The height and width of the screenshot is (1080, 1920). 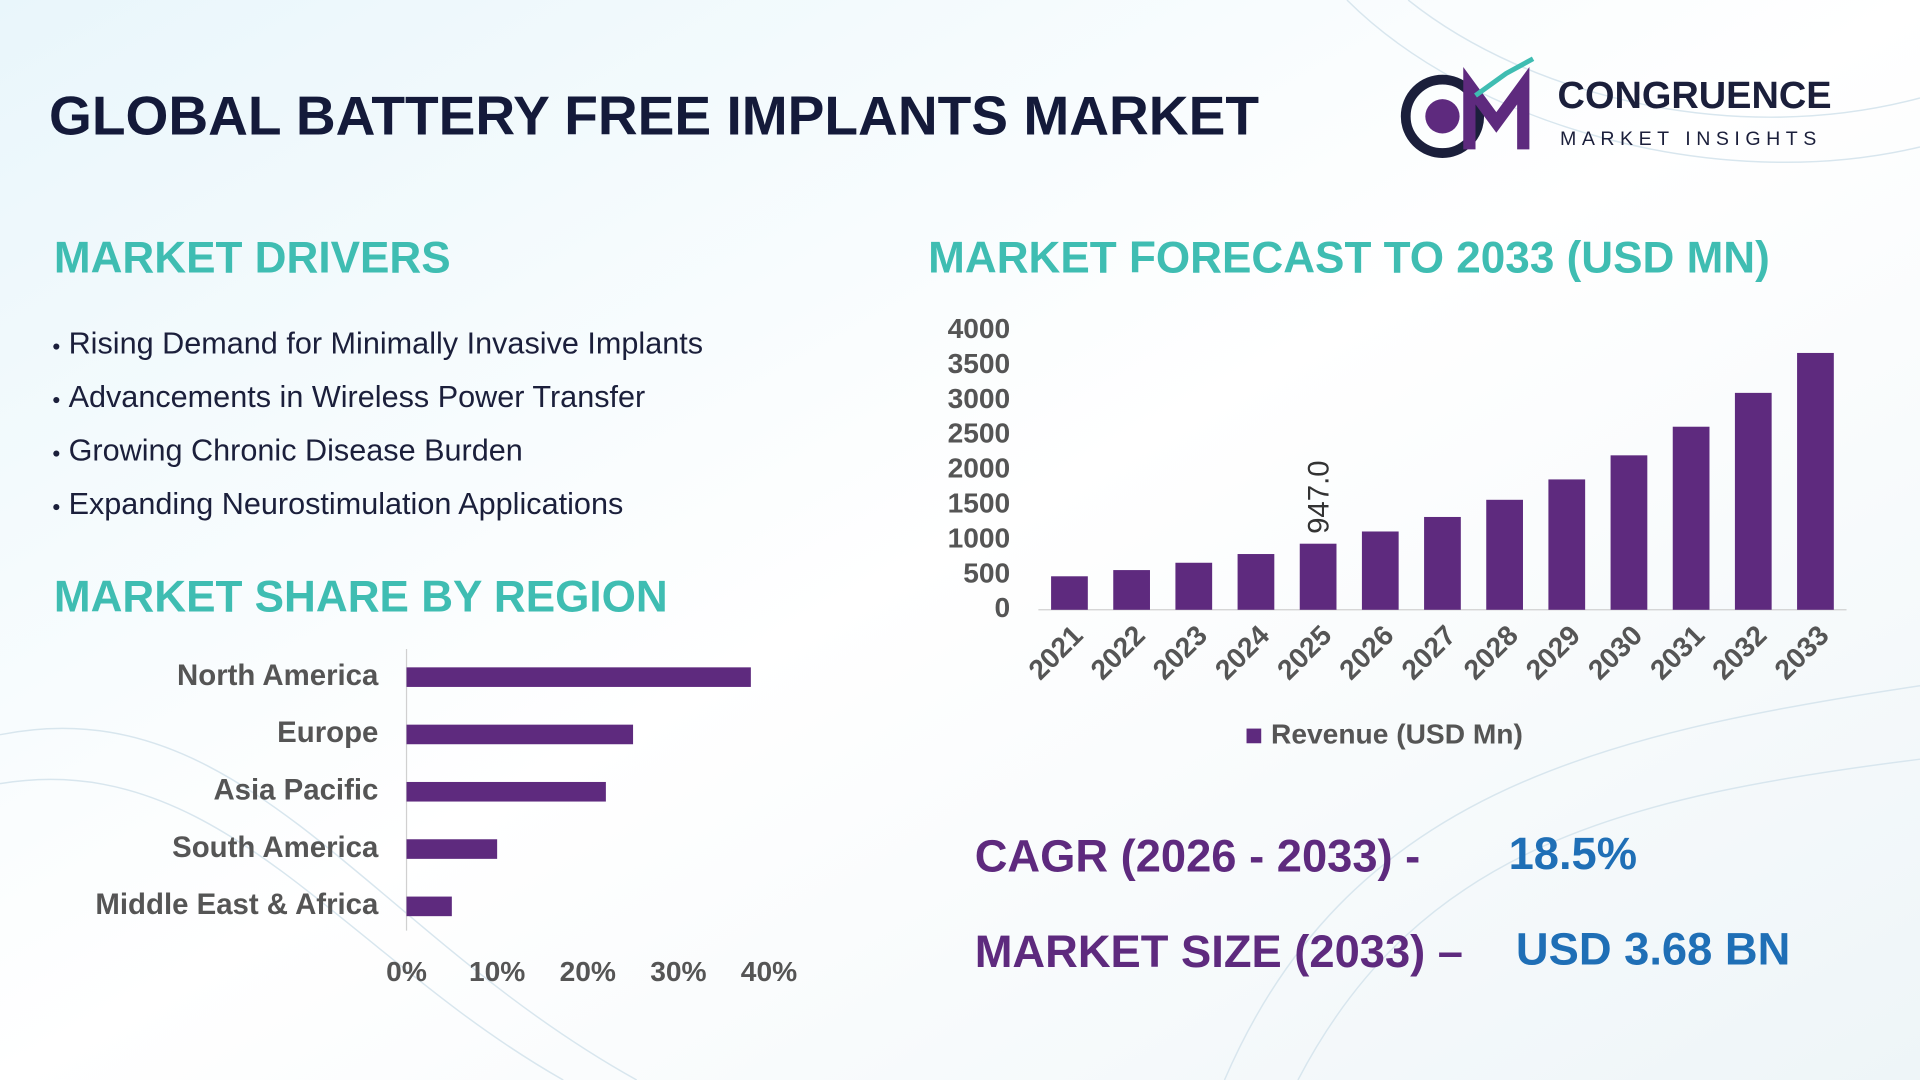 What do you see at coordinates (275, 847) in the screenshot?
I see `category-label: South America` at bounding box center [275, 847].